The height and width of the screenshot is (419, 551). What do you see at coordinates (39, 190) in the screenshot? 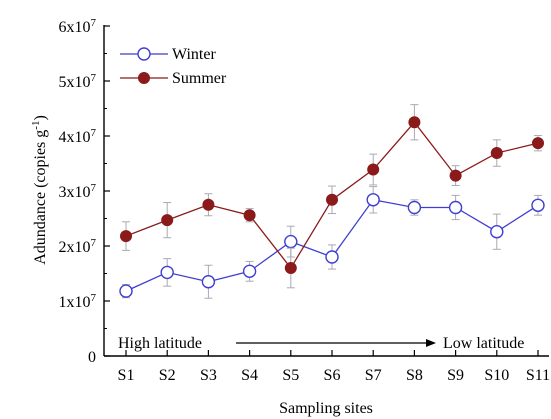
I see `y-axis-title: Adundance (copies g-1)` at bounding box center [39, 190].